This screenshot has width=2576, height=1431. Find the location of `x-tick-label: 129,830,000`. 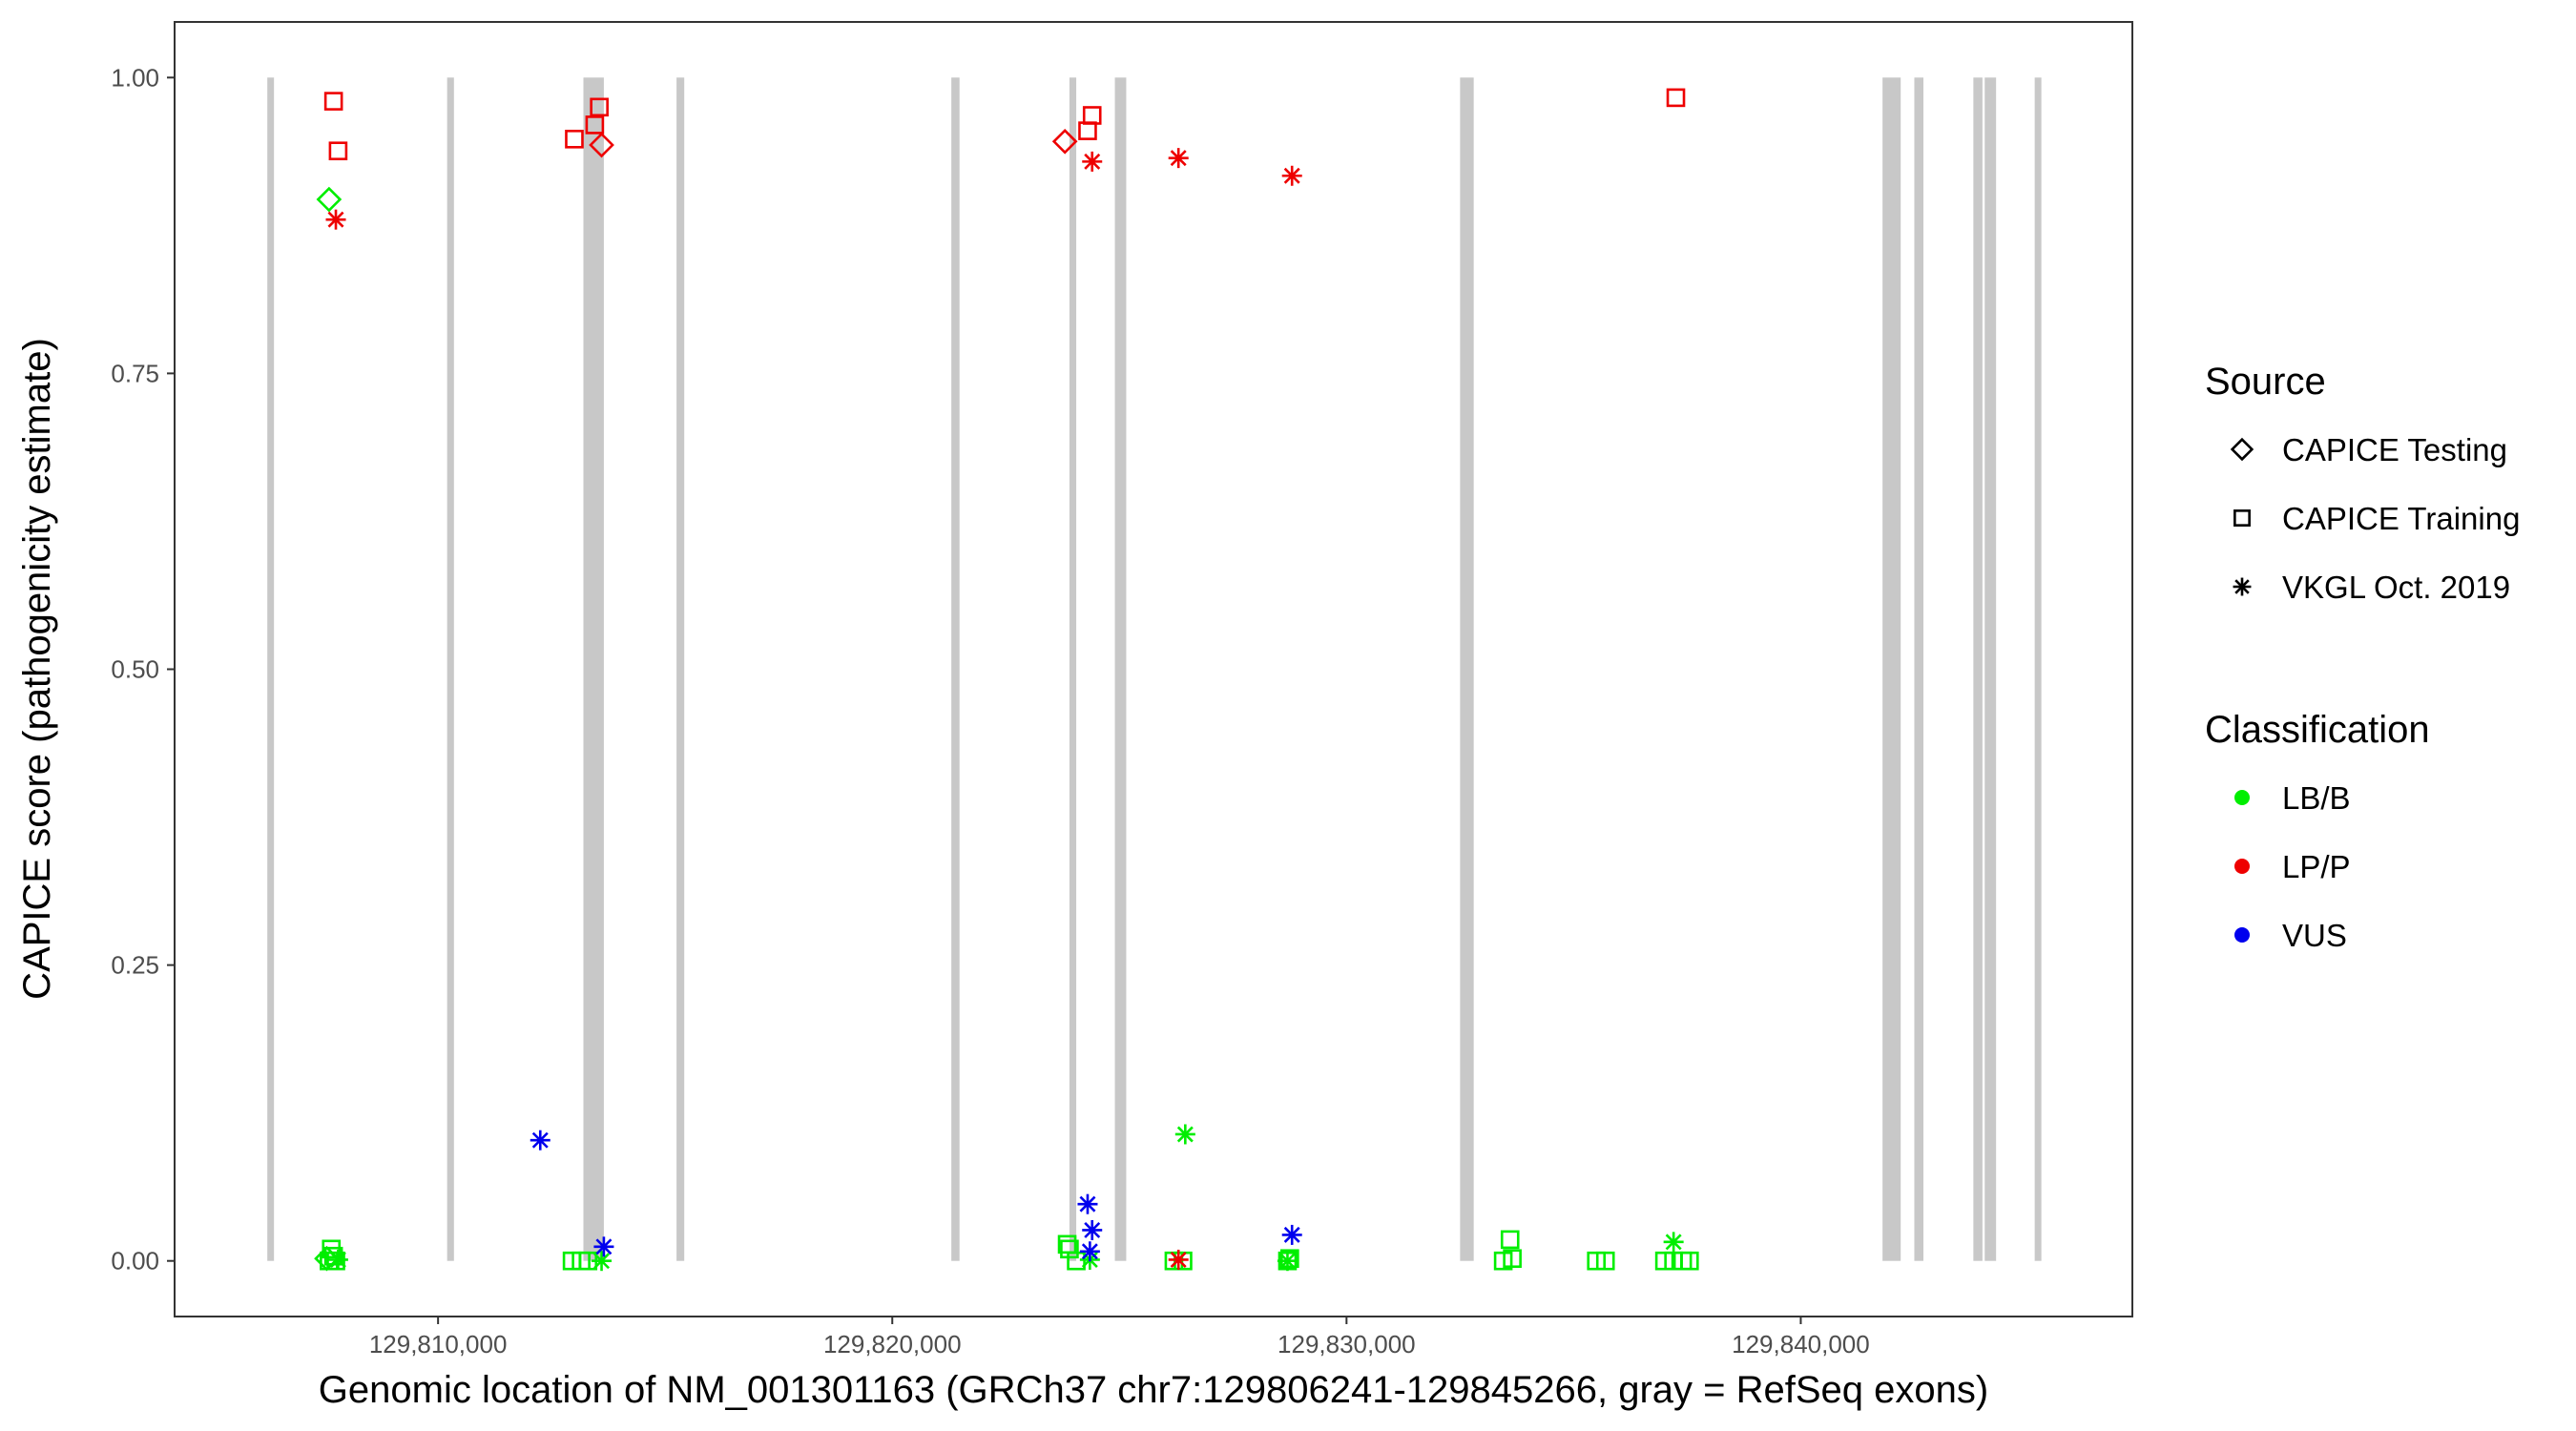

x-tick-label: 129,830,000 is located at coordinates (1347, 1344).